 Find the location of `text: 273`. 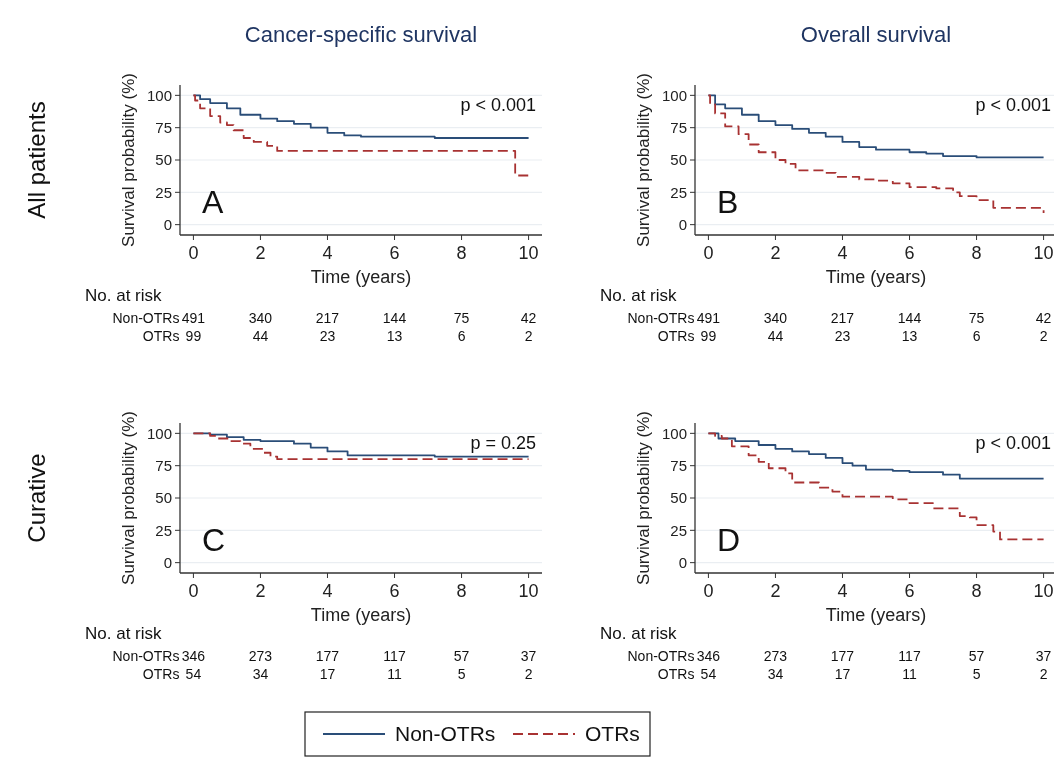

text: 273 is located at coordinates (260, 656).